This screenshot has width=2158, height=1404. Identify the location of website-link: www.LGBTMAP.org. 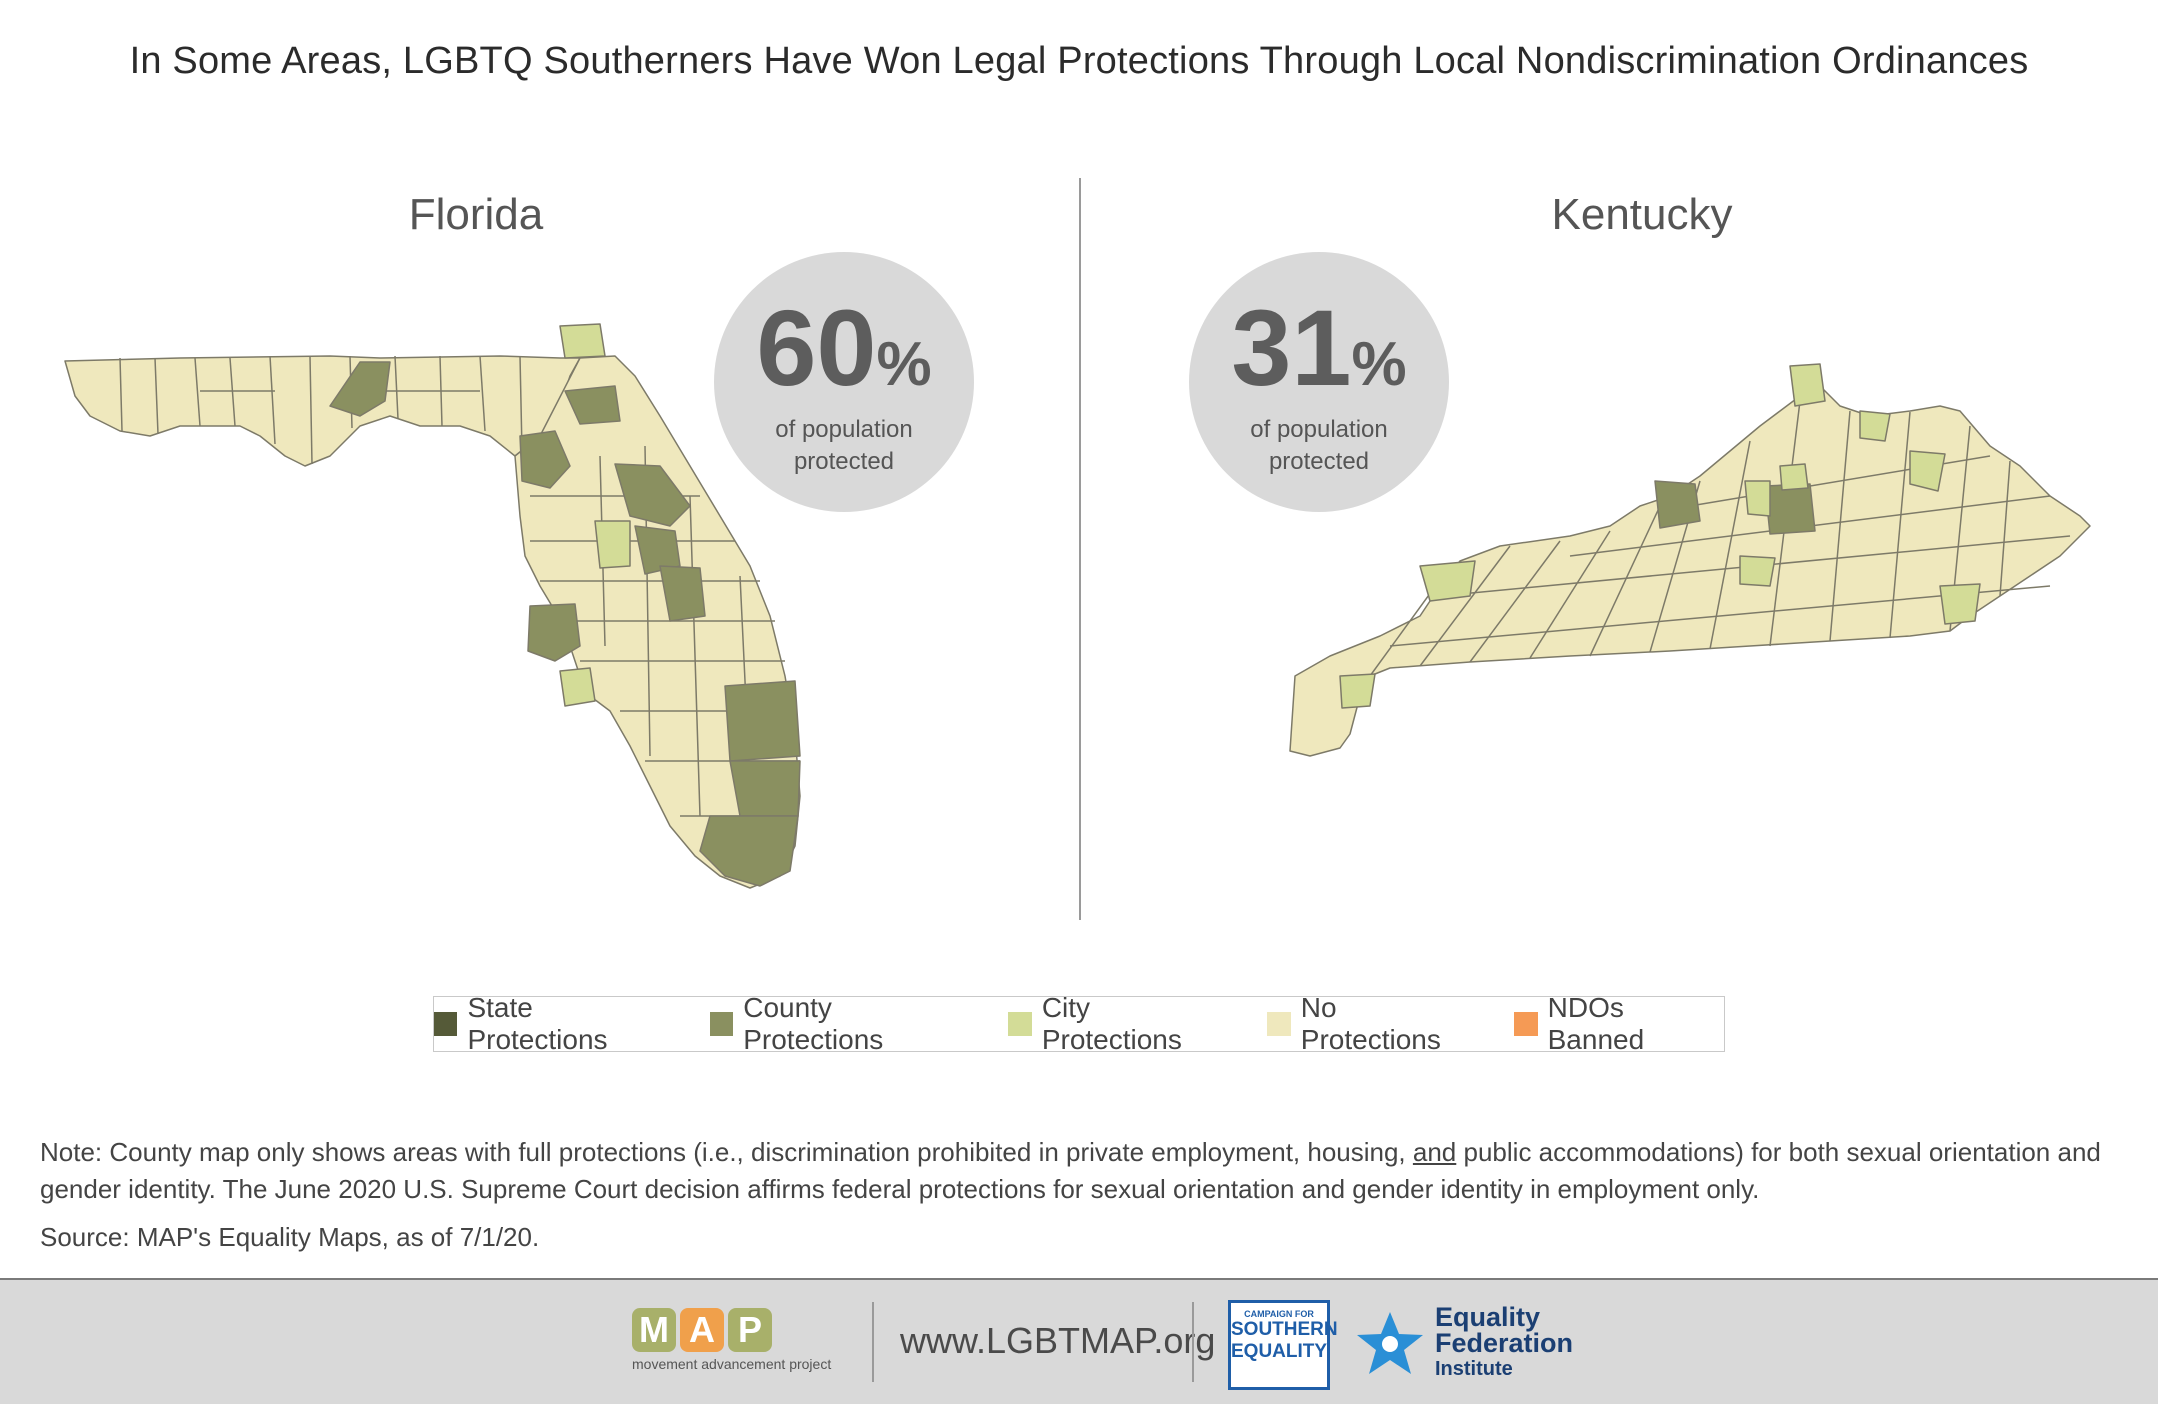
(1058, 1340).